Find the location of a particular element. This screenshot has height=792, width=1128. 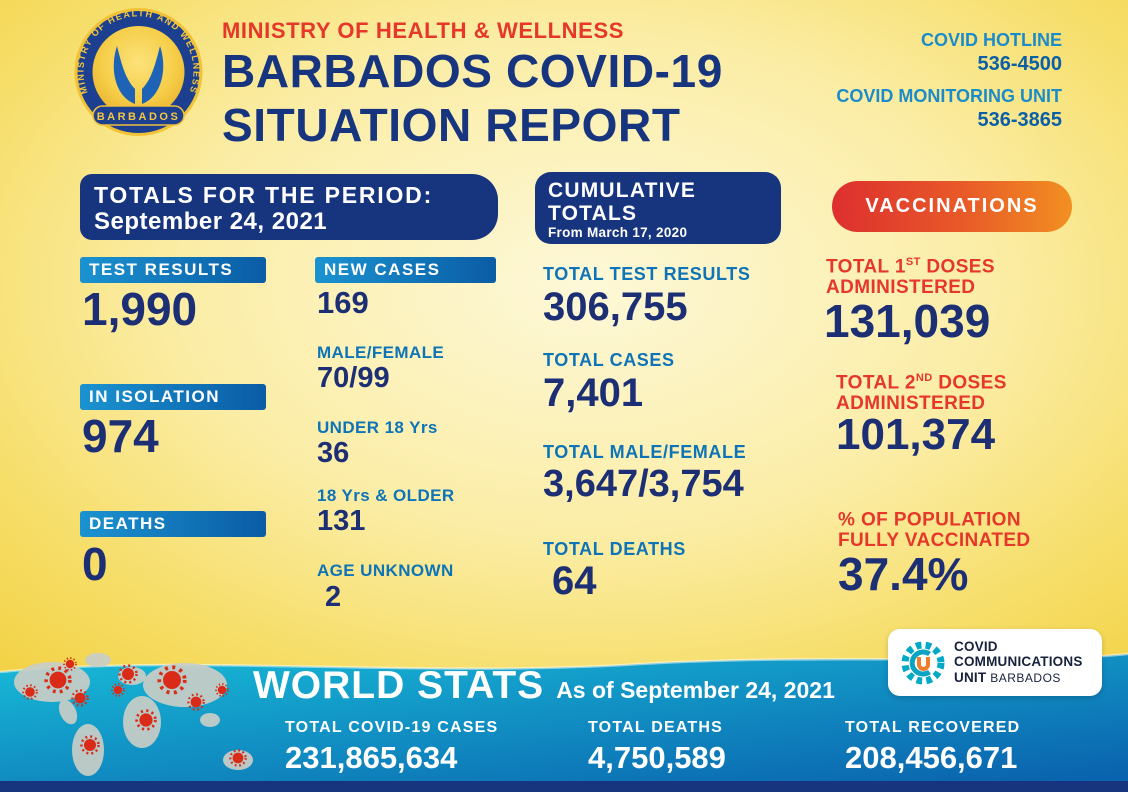

fully-vaccinated-value: 37.4% is located at coordinates (903, 574).